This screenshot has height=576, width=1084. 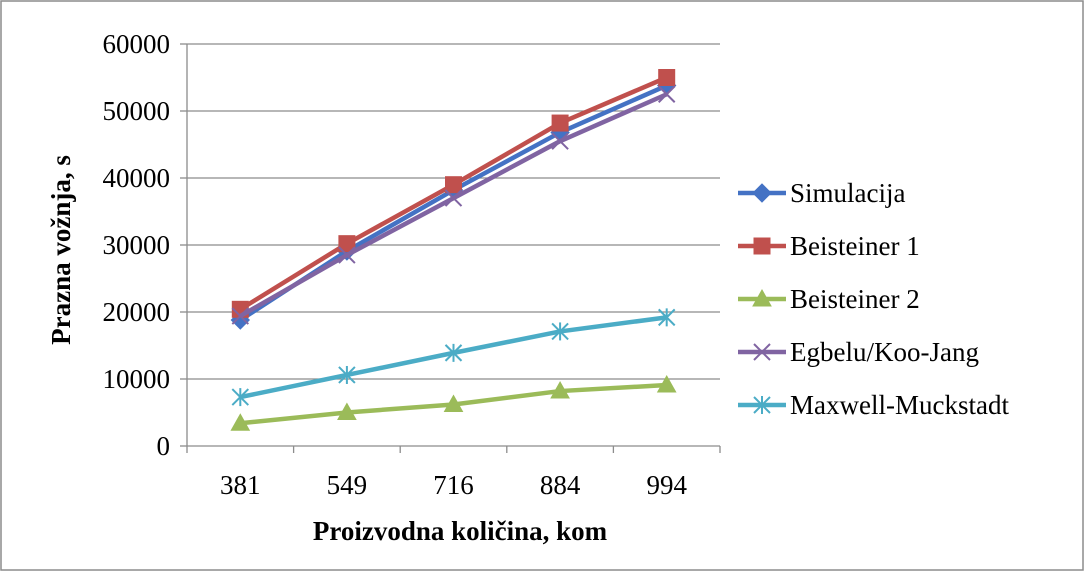 What do you see at coordinates (847, 193) in the screenshot?
I see `legend-label: Simulacija` at bounding box center [847, 193].